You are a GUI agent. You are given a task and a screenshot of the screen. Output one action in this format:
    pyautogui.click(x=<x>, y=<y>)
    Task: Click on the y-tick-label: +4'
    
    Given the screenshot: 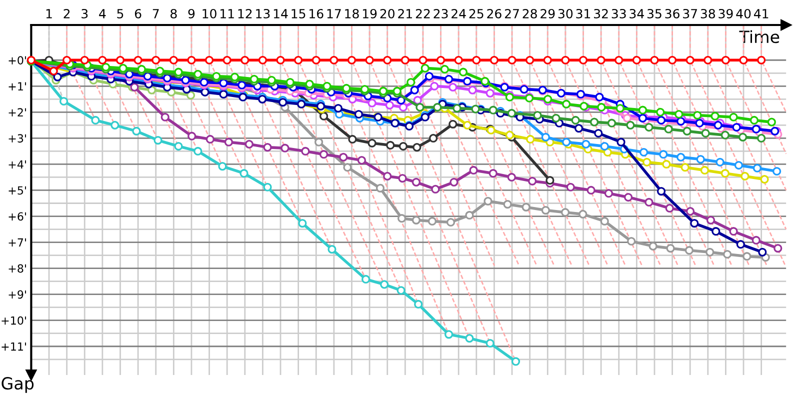 What is the action you would take?
    pyautogui.click(x=17, y=164)
    